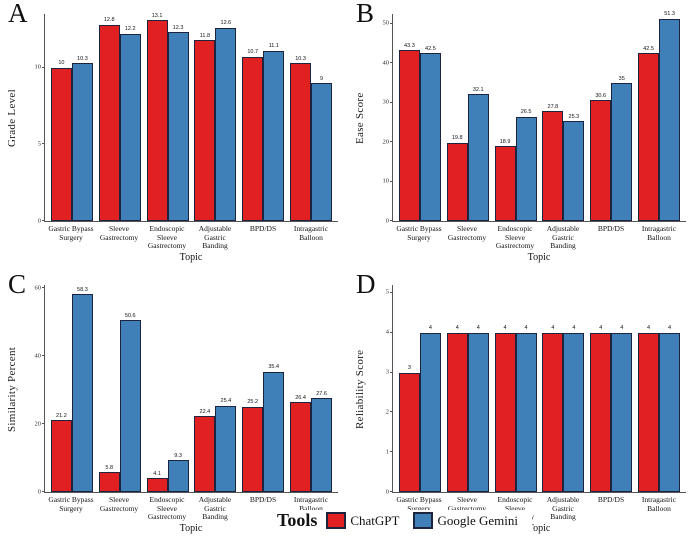  Describe the element at coordinates (39, 491) in the screenshot. I see `y-tick-label: 0` at that location.